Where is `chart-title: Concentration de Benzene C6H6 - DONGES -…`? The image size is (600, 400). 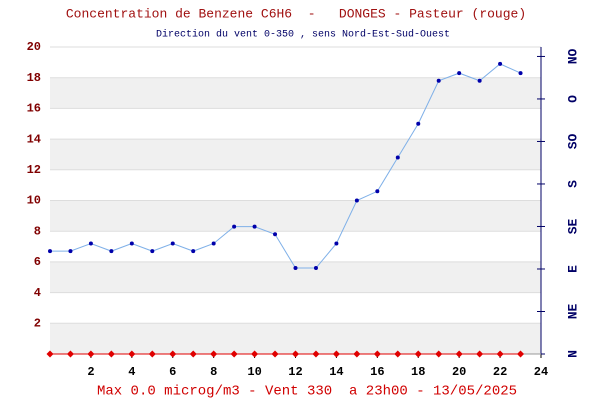 chart-title: Concentration de Benzene C6H6 - DONGES -… is located at coordinates (296, 13).